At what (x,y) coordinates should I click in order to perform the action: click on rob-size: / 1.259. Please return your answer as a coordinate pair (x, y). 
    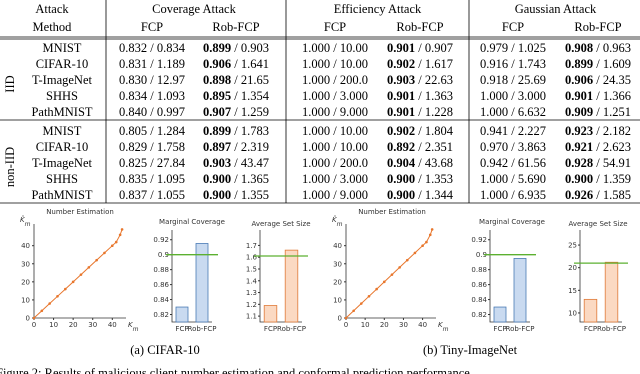
    Looking at the image, I should click on (250, 112).